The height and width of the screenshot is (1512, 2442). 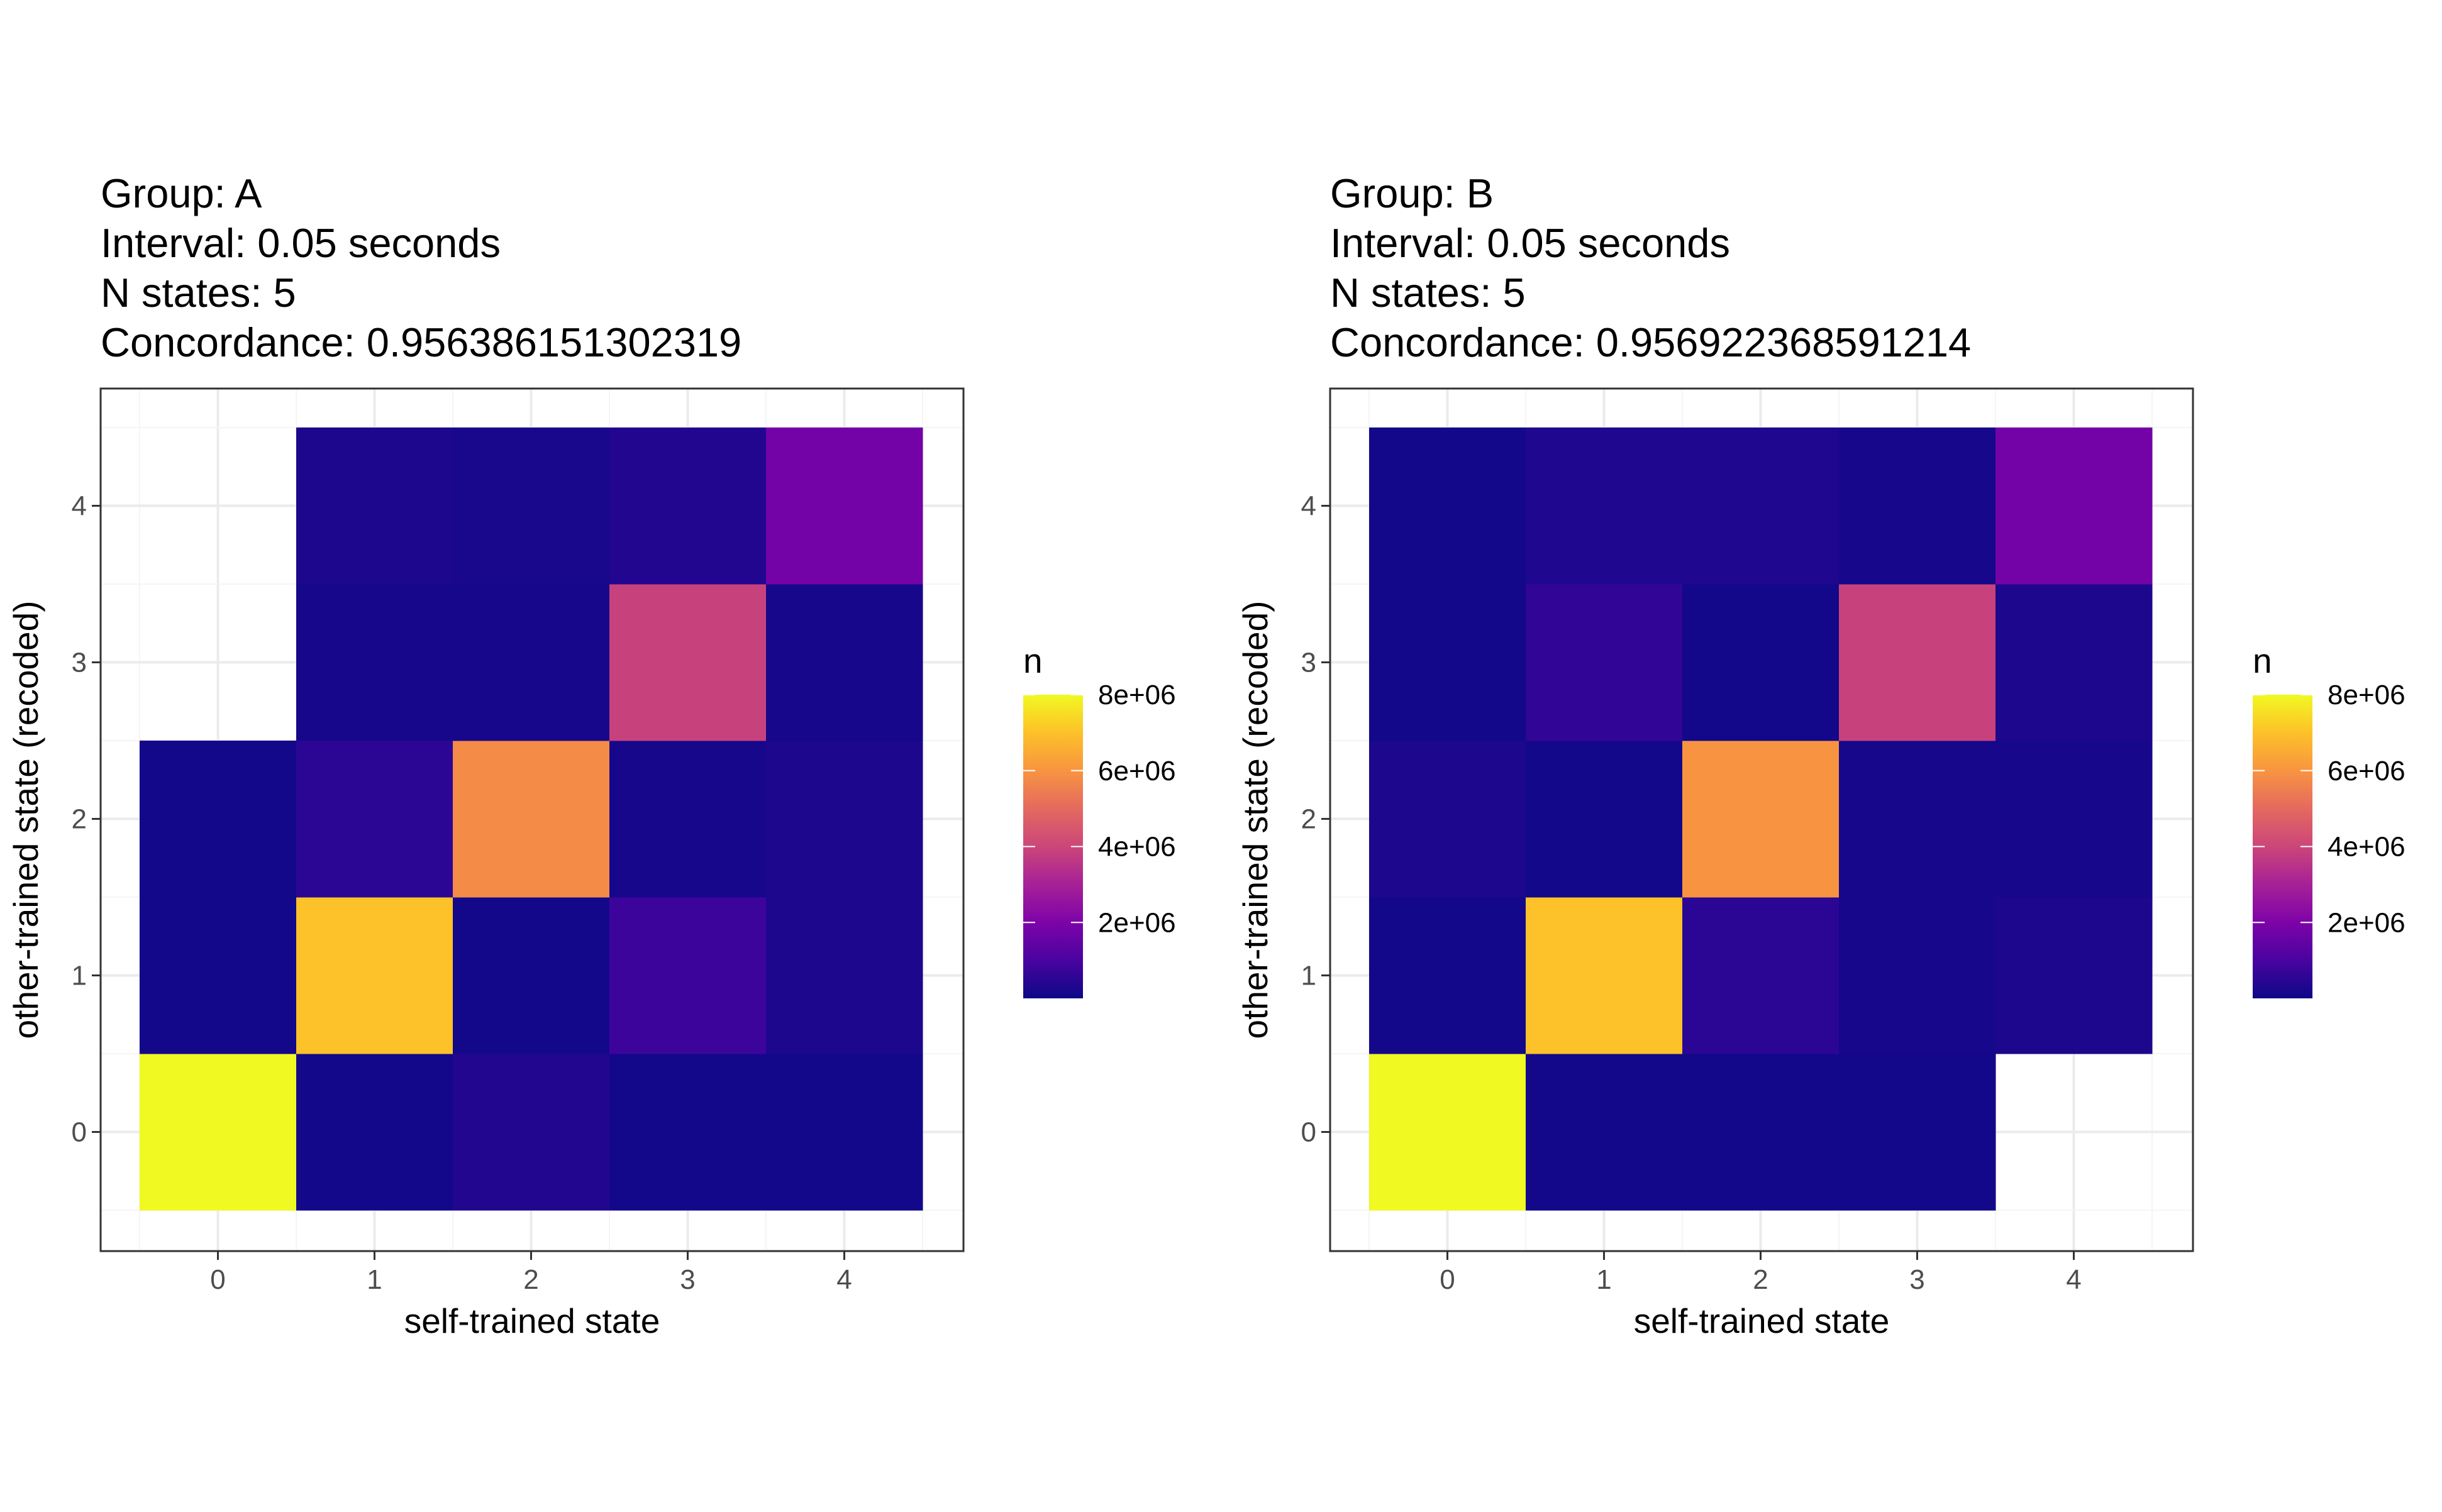 What do you see at coordinates (1650, 342) in the screenshot?
I see `chart-title-line: Concordance: 0.956922368591214` at bounding box center [1650, 342].